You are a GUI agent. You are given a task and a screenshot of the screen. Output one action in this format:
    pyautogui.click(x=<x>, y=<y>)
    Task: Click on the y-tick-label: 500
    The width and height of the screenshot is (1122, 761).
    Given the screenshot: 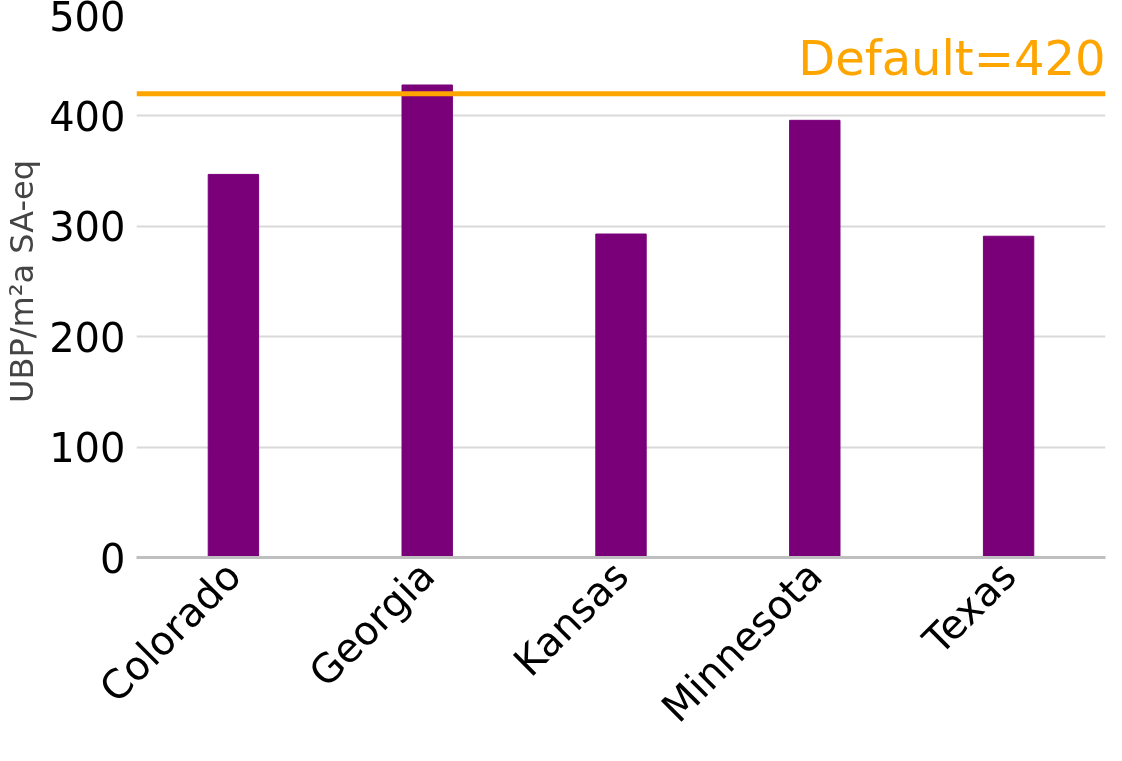 What is the action you would take?
    pyautogui.click(x=87, y=20)
    